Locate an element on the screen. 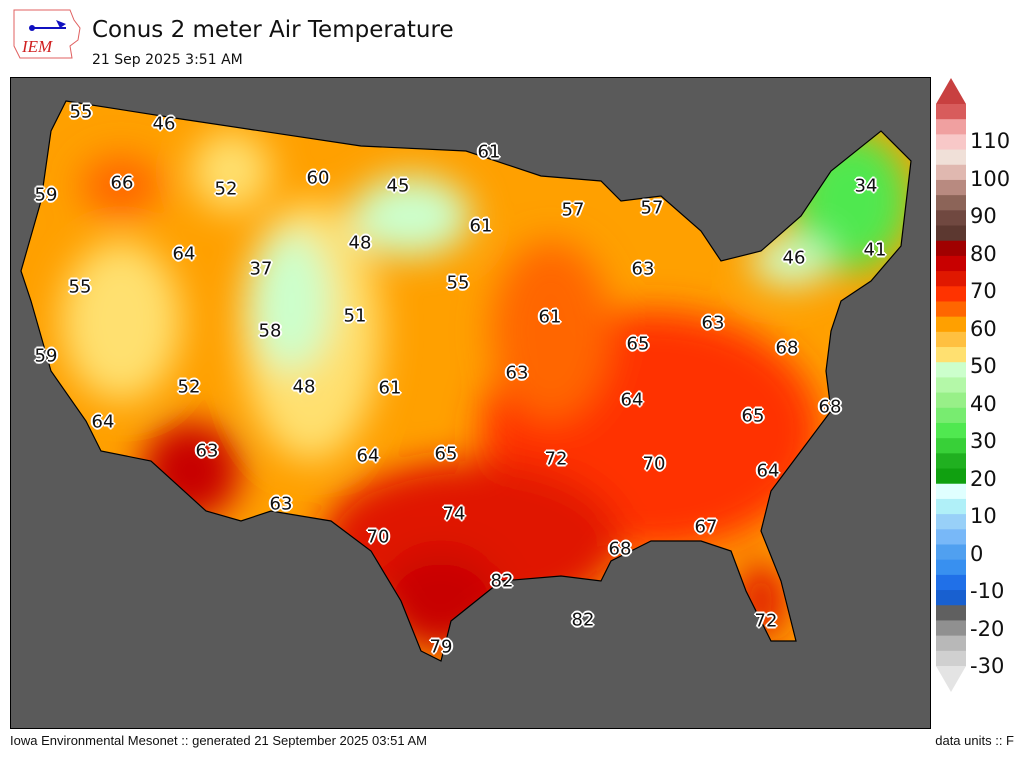 The width and height of the screenshot is (1024, 768). colorbar-max-arrow is located at coordinates (951, 91).